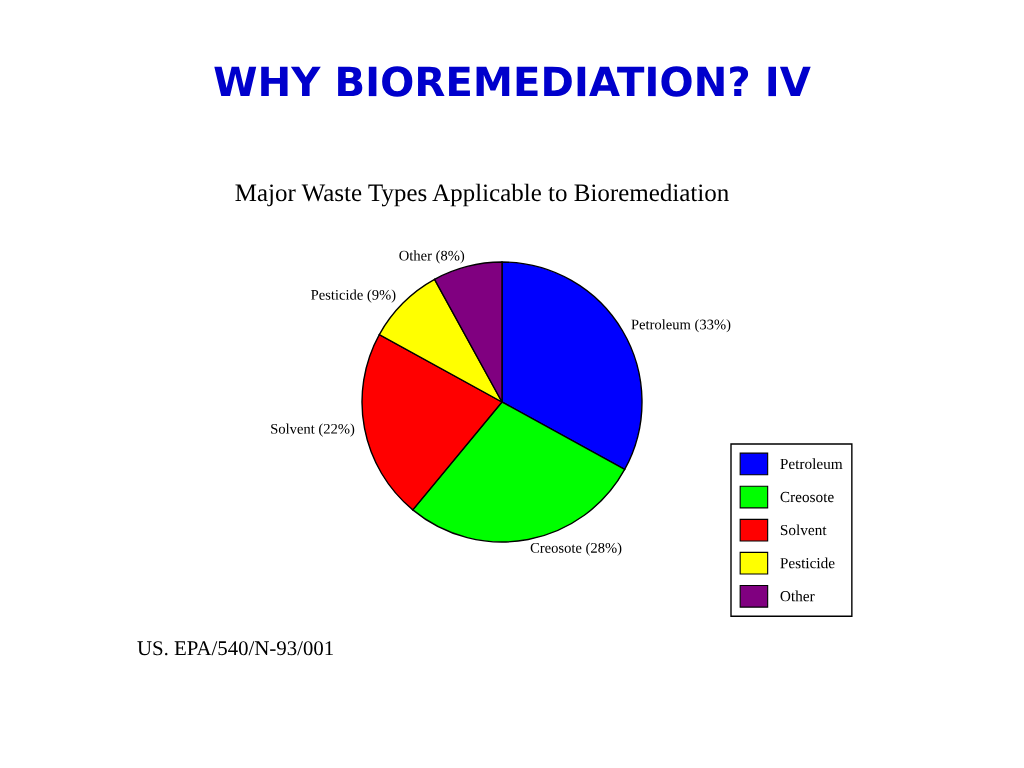 Image resolution: width=1024 pixels, height=768 pixels. Describe the element at coordinates (432, 257) in the screenshot. I see `data-label: Other (8%)` at that location.